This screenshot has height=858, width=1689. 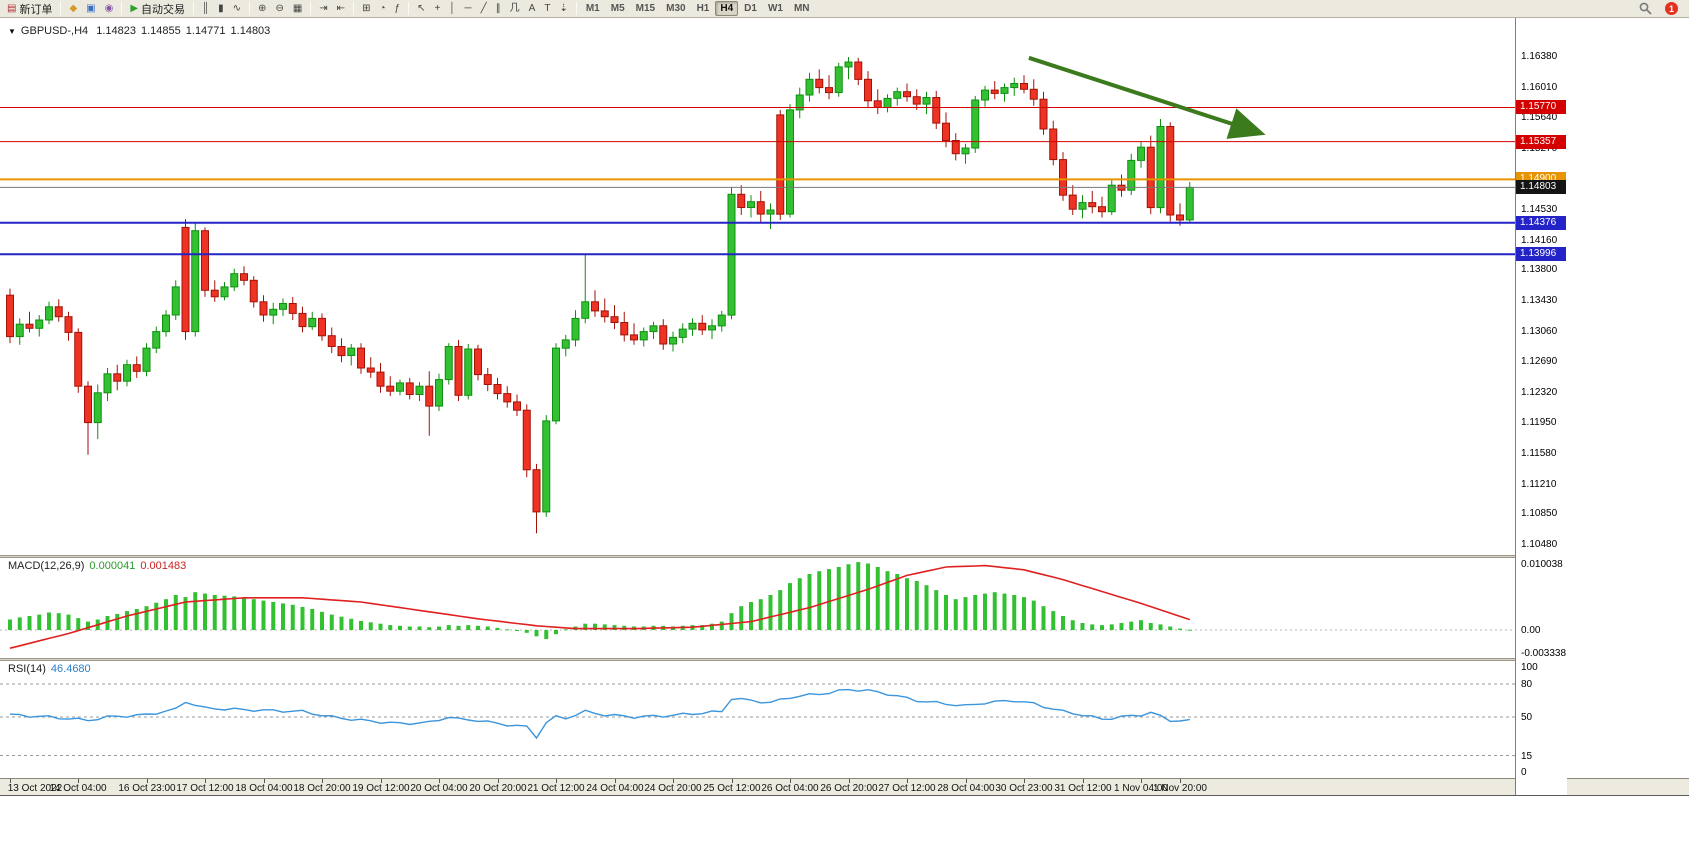 What do you see at coordinates (323, 8) in the screenshot?
I see `auto-scroll-button: ⇥` at bounding box center [323, 8].